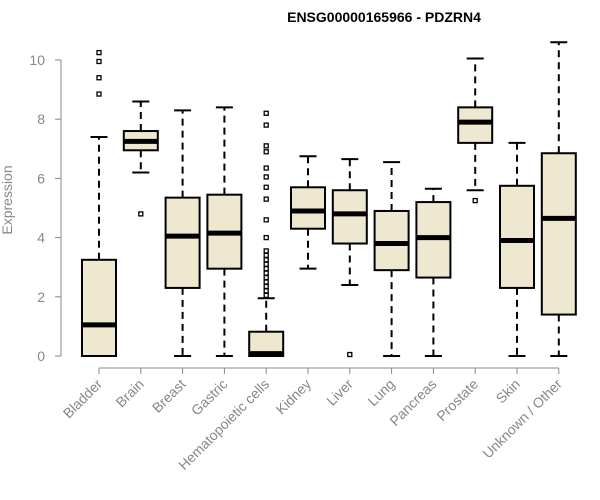 The image size is (600, 500). Describe the element at coordinates (169, 396) in the screenshot. I see `x-tick-label-breast: Breast` at that location.